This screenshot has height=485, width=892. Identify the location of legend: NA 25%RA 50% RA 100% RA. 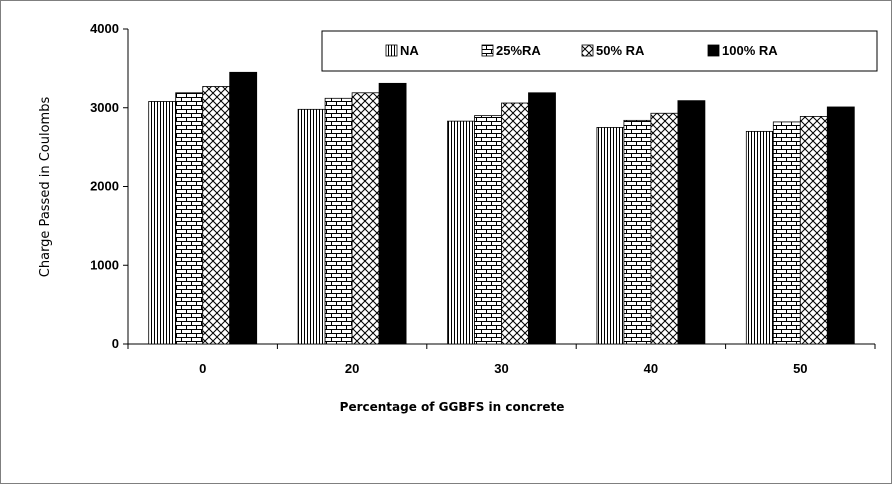
(599, 51).